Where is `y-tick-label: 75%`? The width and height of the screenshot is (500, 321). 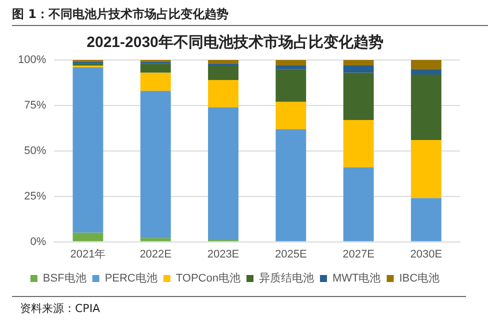
y-tick-label: 75% is located at coordinates (35, 105).